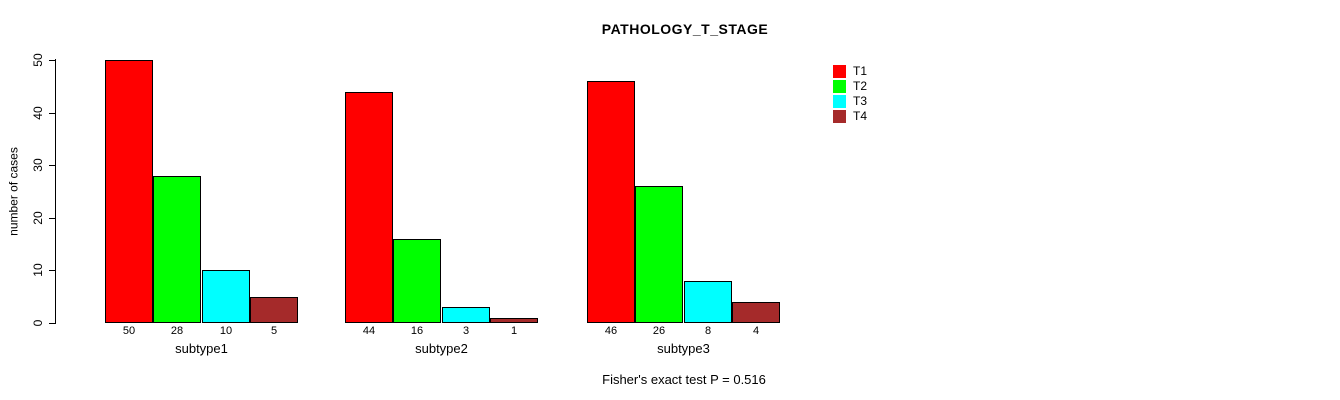 The image size is (1340, 400). What do you see at coordinates (683, 348) in the screenshot?
I see `x-axis-group-label-subtype3: subtype3` at bounding box center [683, 348].